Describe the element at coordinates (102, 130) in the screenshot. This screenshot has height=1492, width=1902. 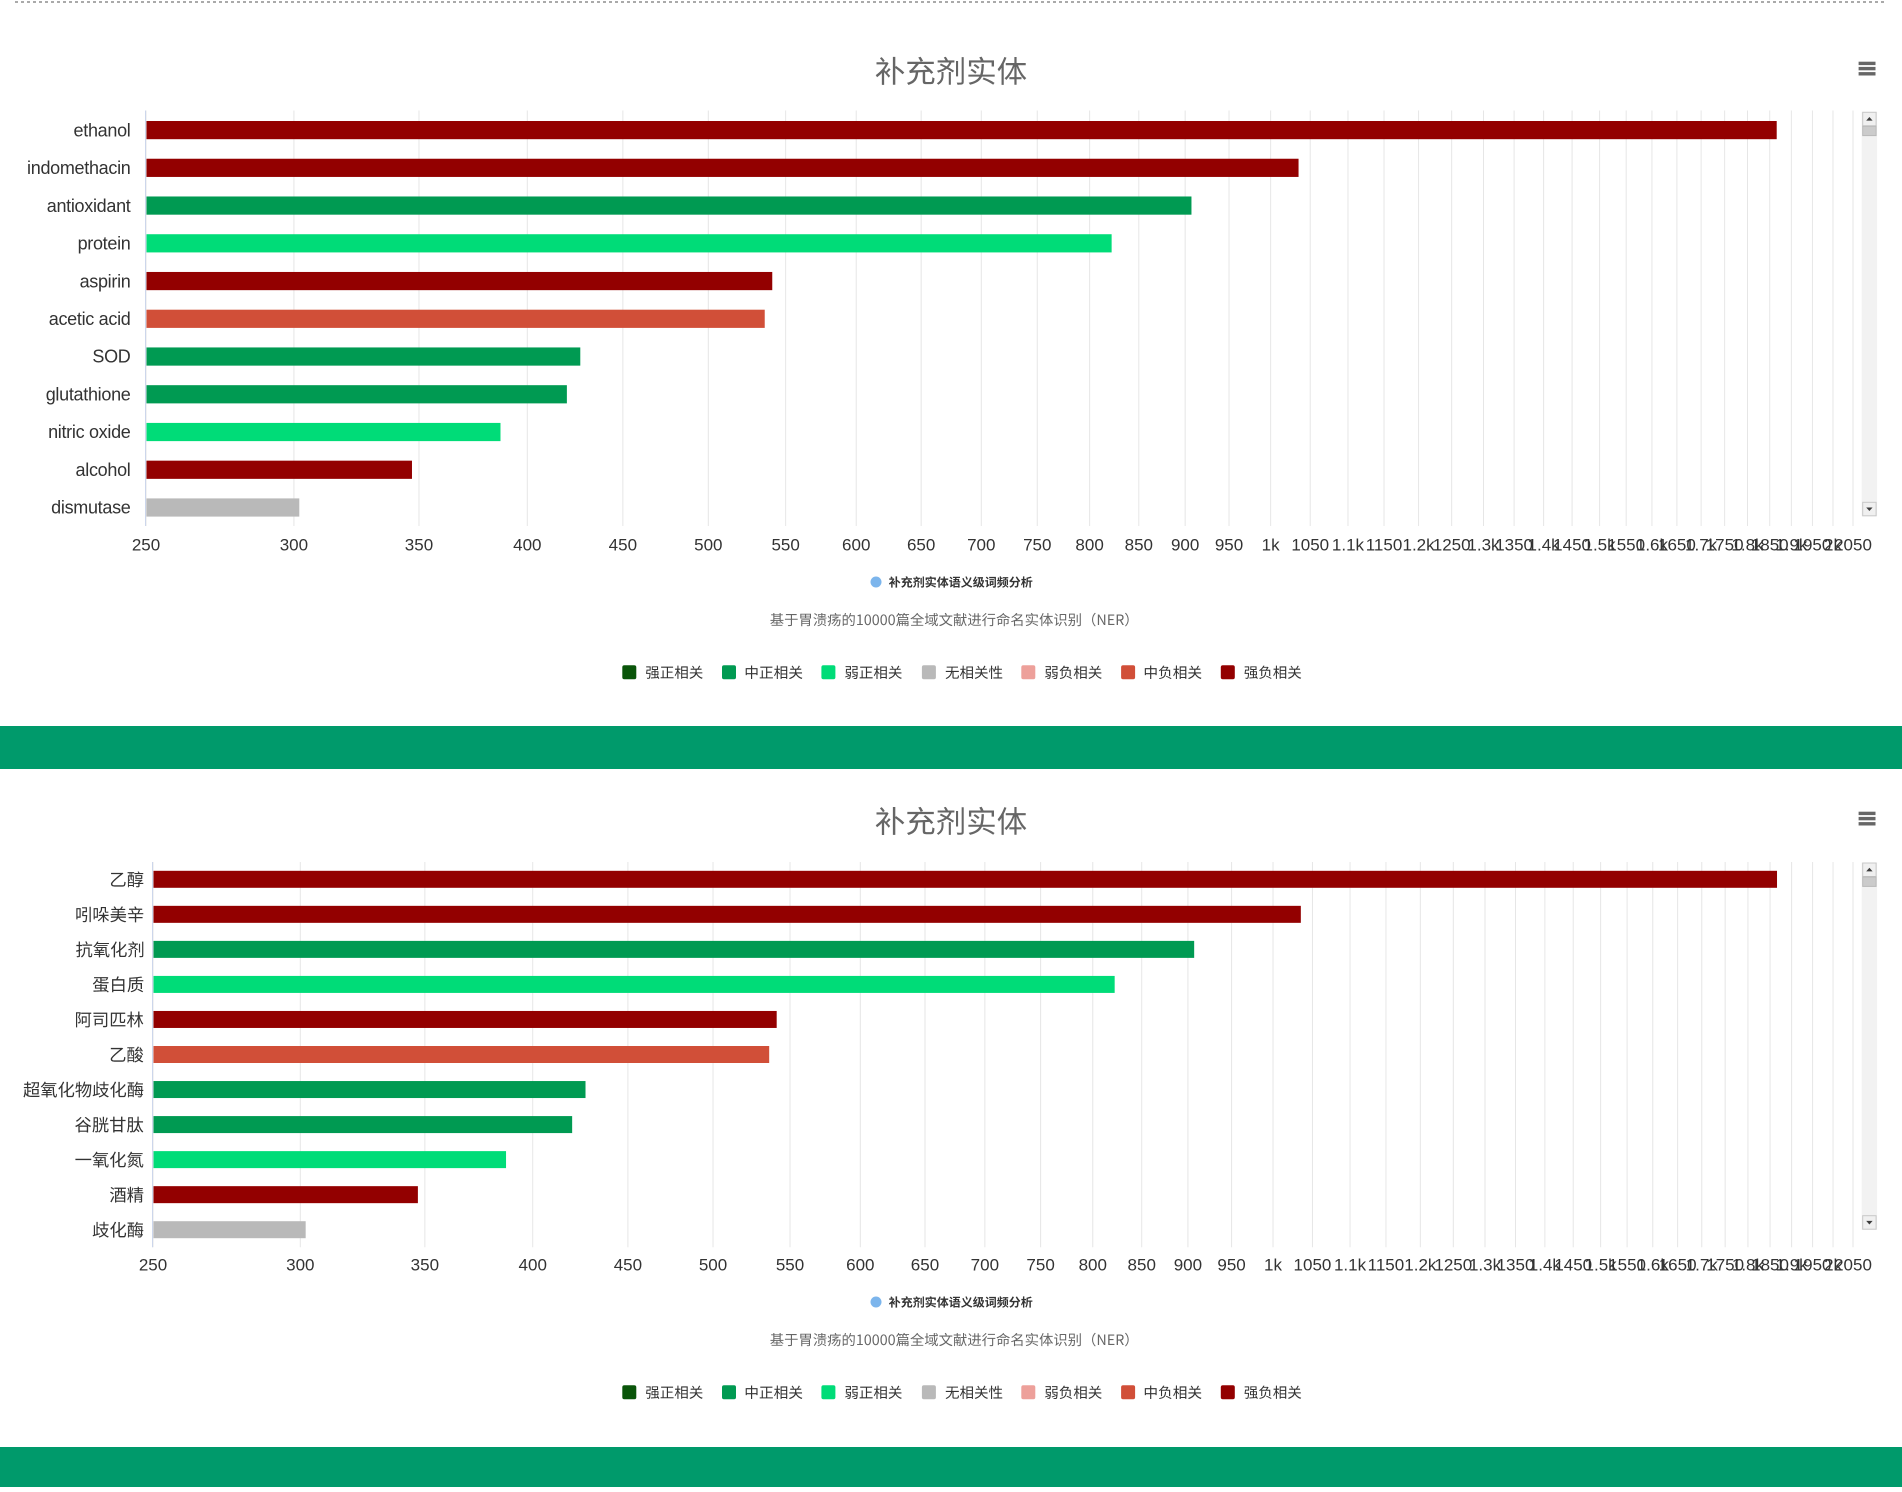
I see `svg-text: ethanol` at that location.